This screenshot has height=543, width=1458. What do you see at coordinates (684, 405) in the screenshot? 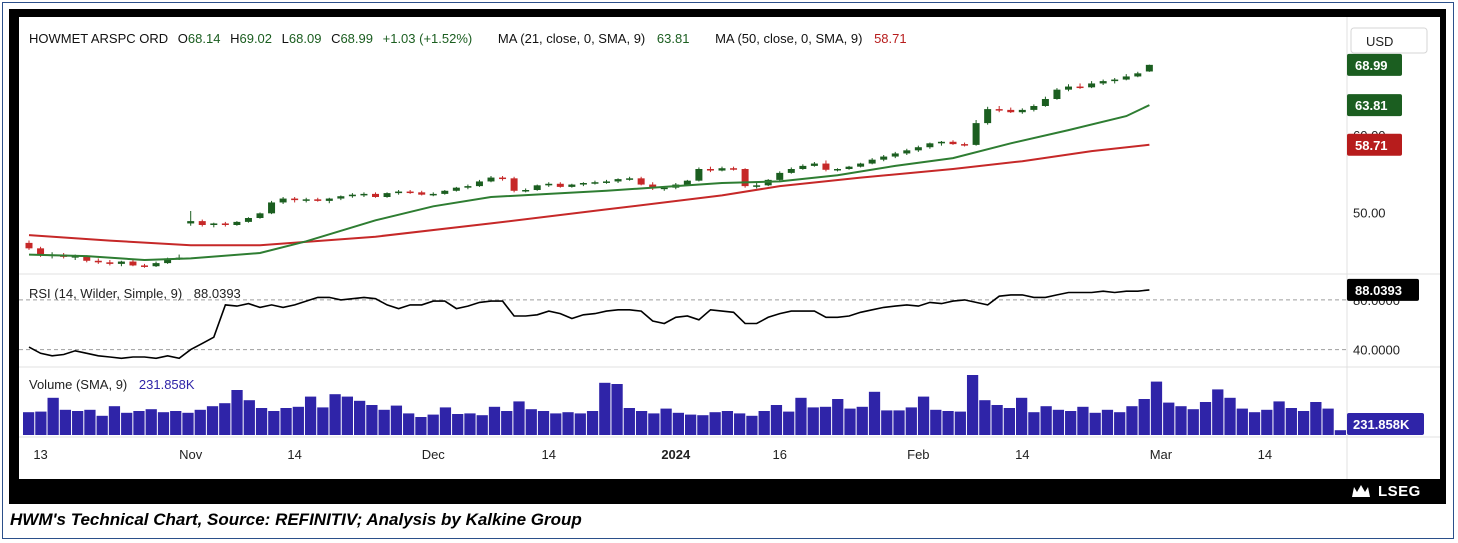
I see `volume-bars` at bounding box center [684, 405].